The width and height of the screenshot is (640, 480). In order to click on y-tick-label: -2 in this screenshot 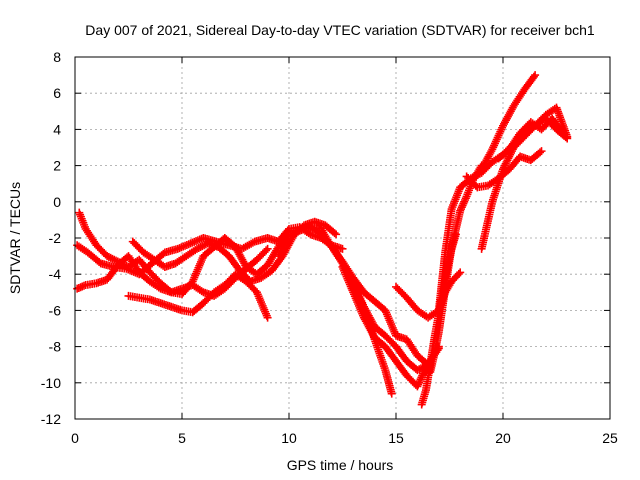, I will do `click(55, 238)`.